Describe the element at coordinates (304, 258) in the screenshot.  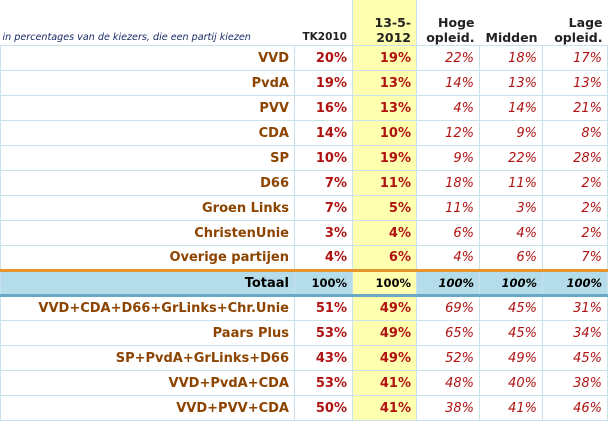
I see `table-row: Overige partijen 4% 6% 4% 6% 7%` at that location.